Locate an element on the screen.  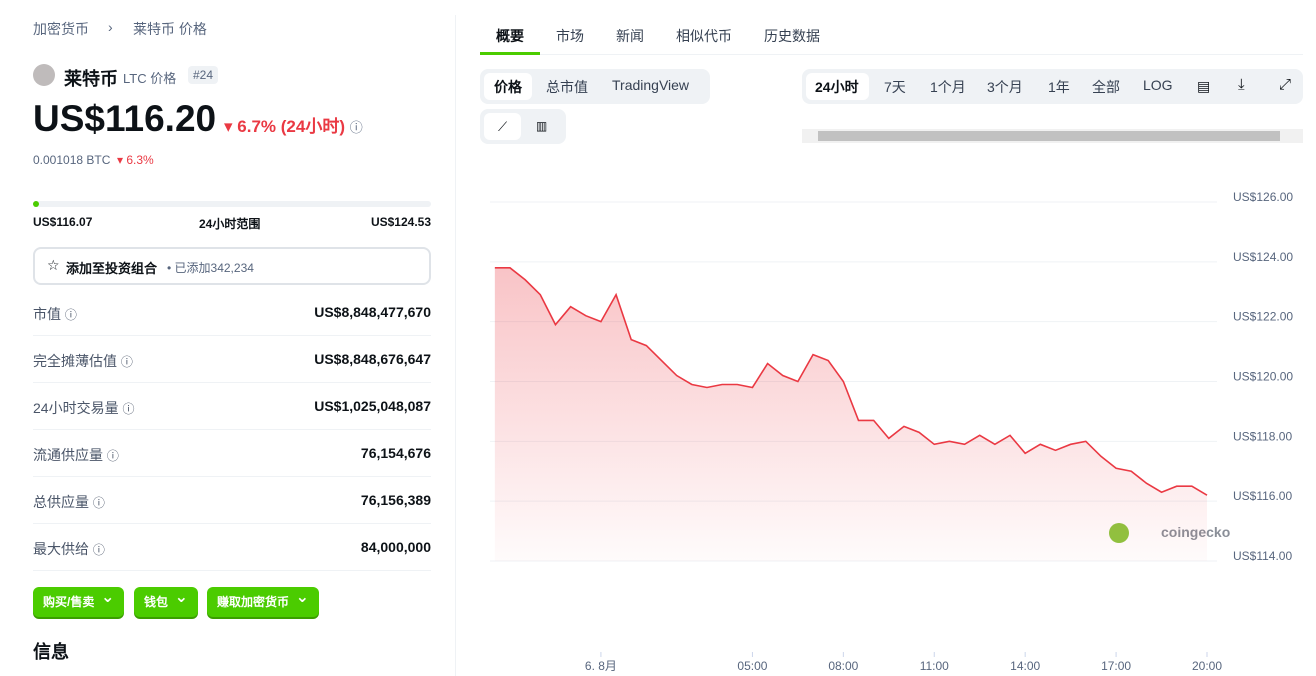
stat-label: 最大供给 ⓘ is located at coordinates (69, 549).